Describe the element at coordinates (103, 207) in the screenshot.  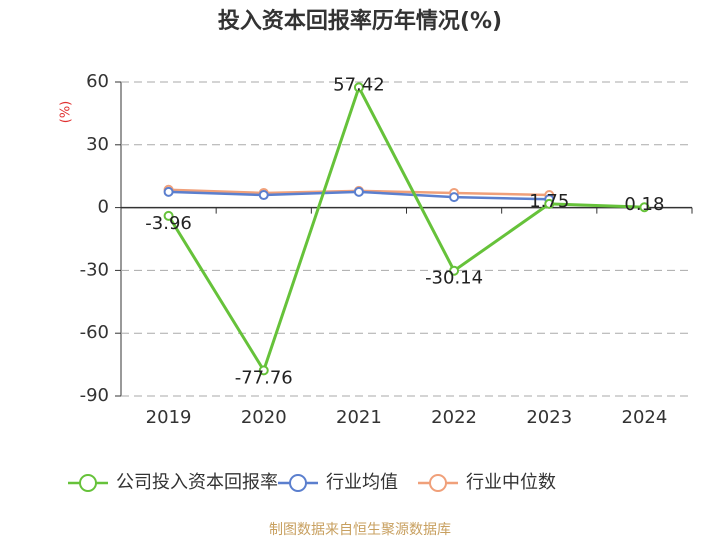
I see `y-tick-label: 0` at that location.